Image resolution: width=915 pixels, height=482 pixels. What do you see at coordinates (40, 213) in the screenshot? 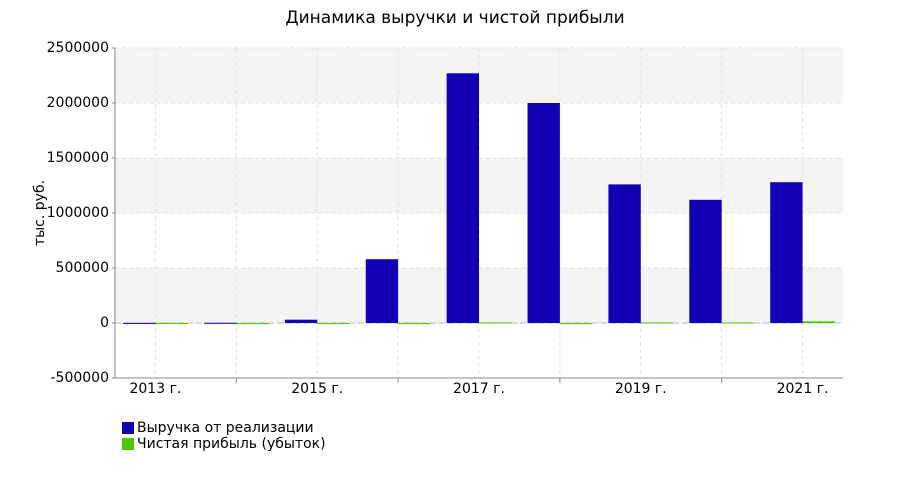
I see `y-axis-label: тыс. руб.` at bounding box center [40, 213].